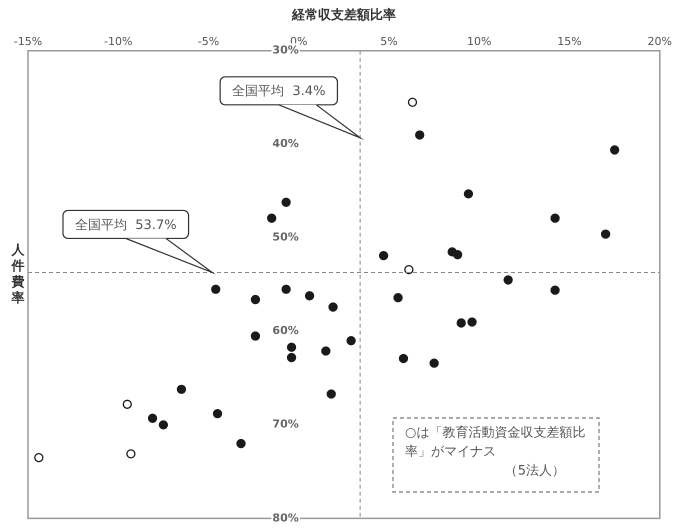 The image size is (674, 528). Describe the element at coordinates (18, 274) in the screenshot. I see `y-axis-title: 人件費率` at that location.